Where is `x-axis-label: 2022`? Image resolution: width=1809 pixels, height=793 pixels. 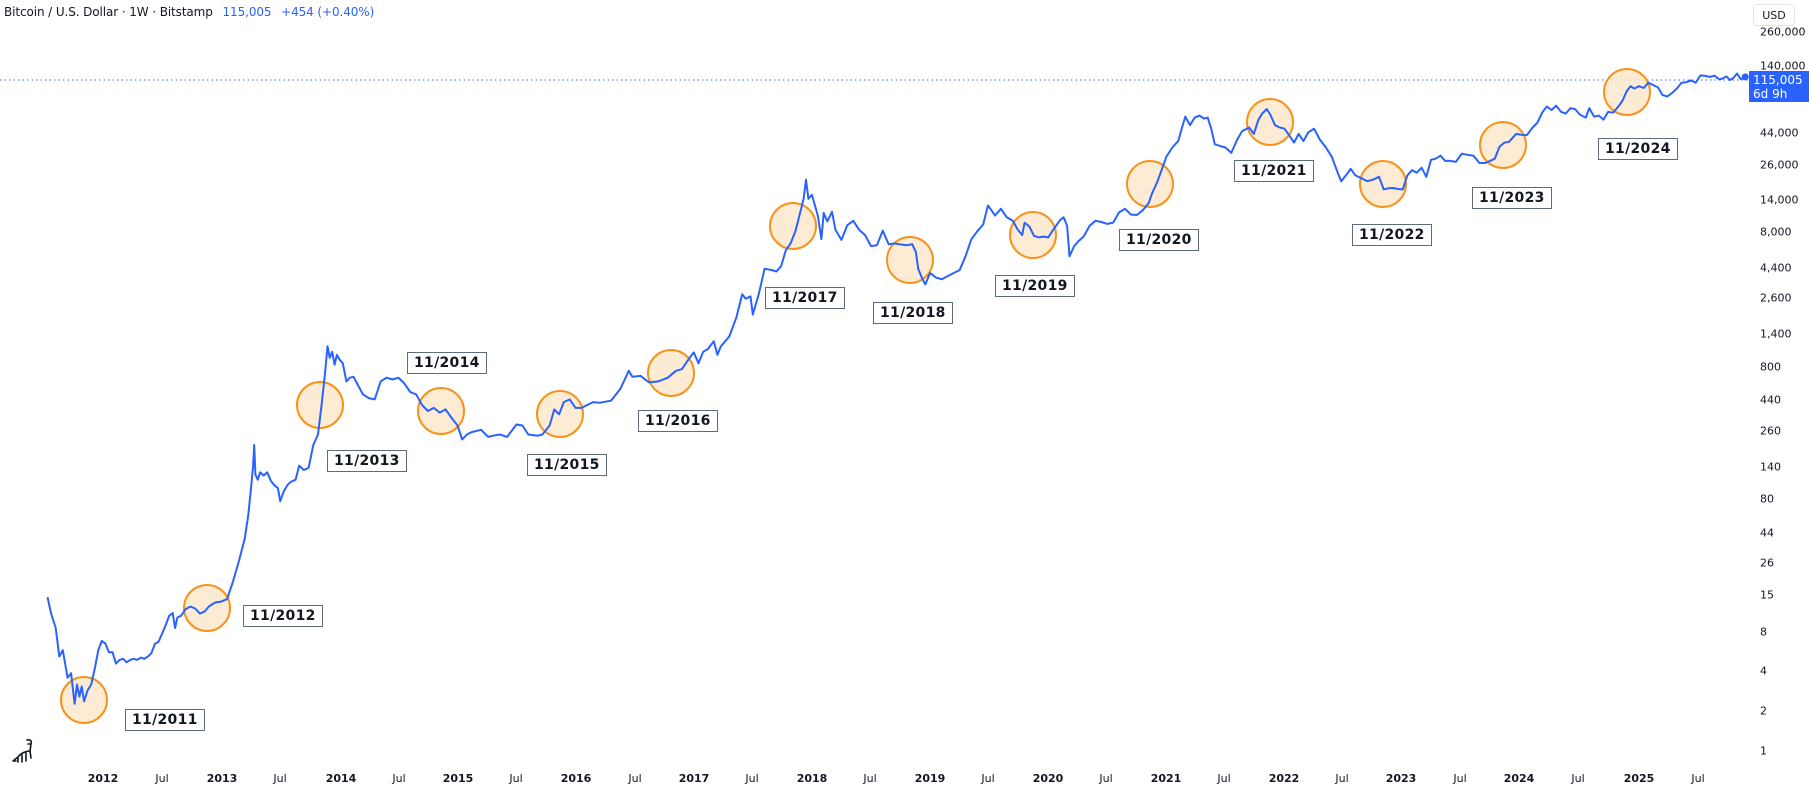
x-axis-label: 2022 is located at coordinates (1284, 778).